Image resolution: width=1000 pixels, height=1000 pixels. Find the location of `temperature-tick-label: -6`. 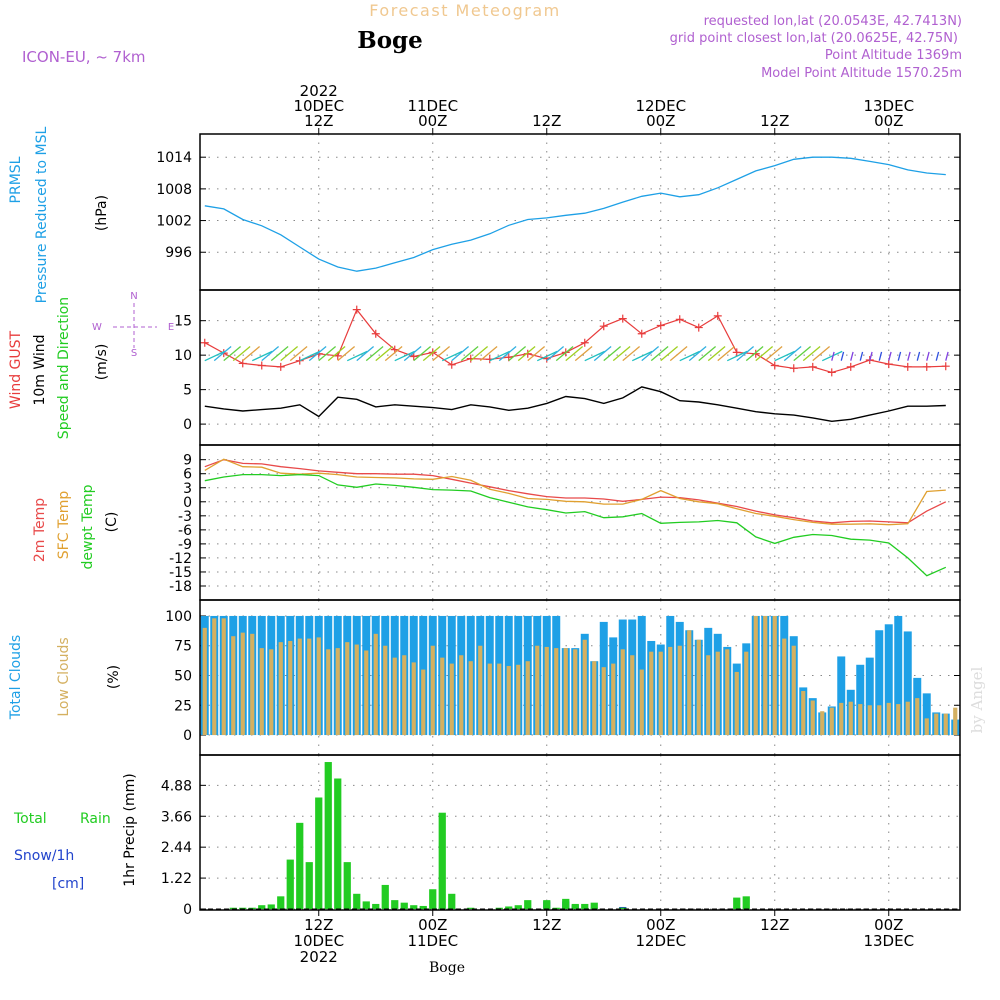

temperature-tick-label: -6 is located at coordinates (185, 531).